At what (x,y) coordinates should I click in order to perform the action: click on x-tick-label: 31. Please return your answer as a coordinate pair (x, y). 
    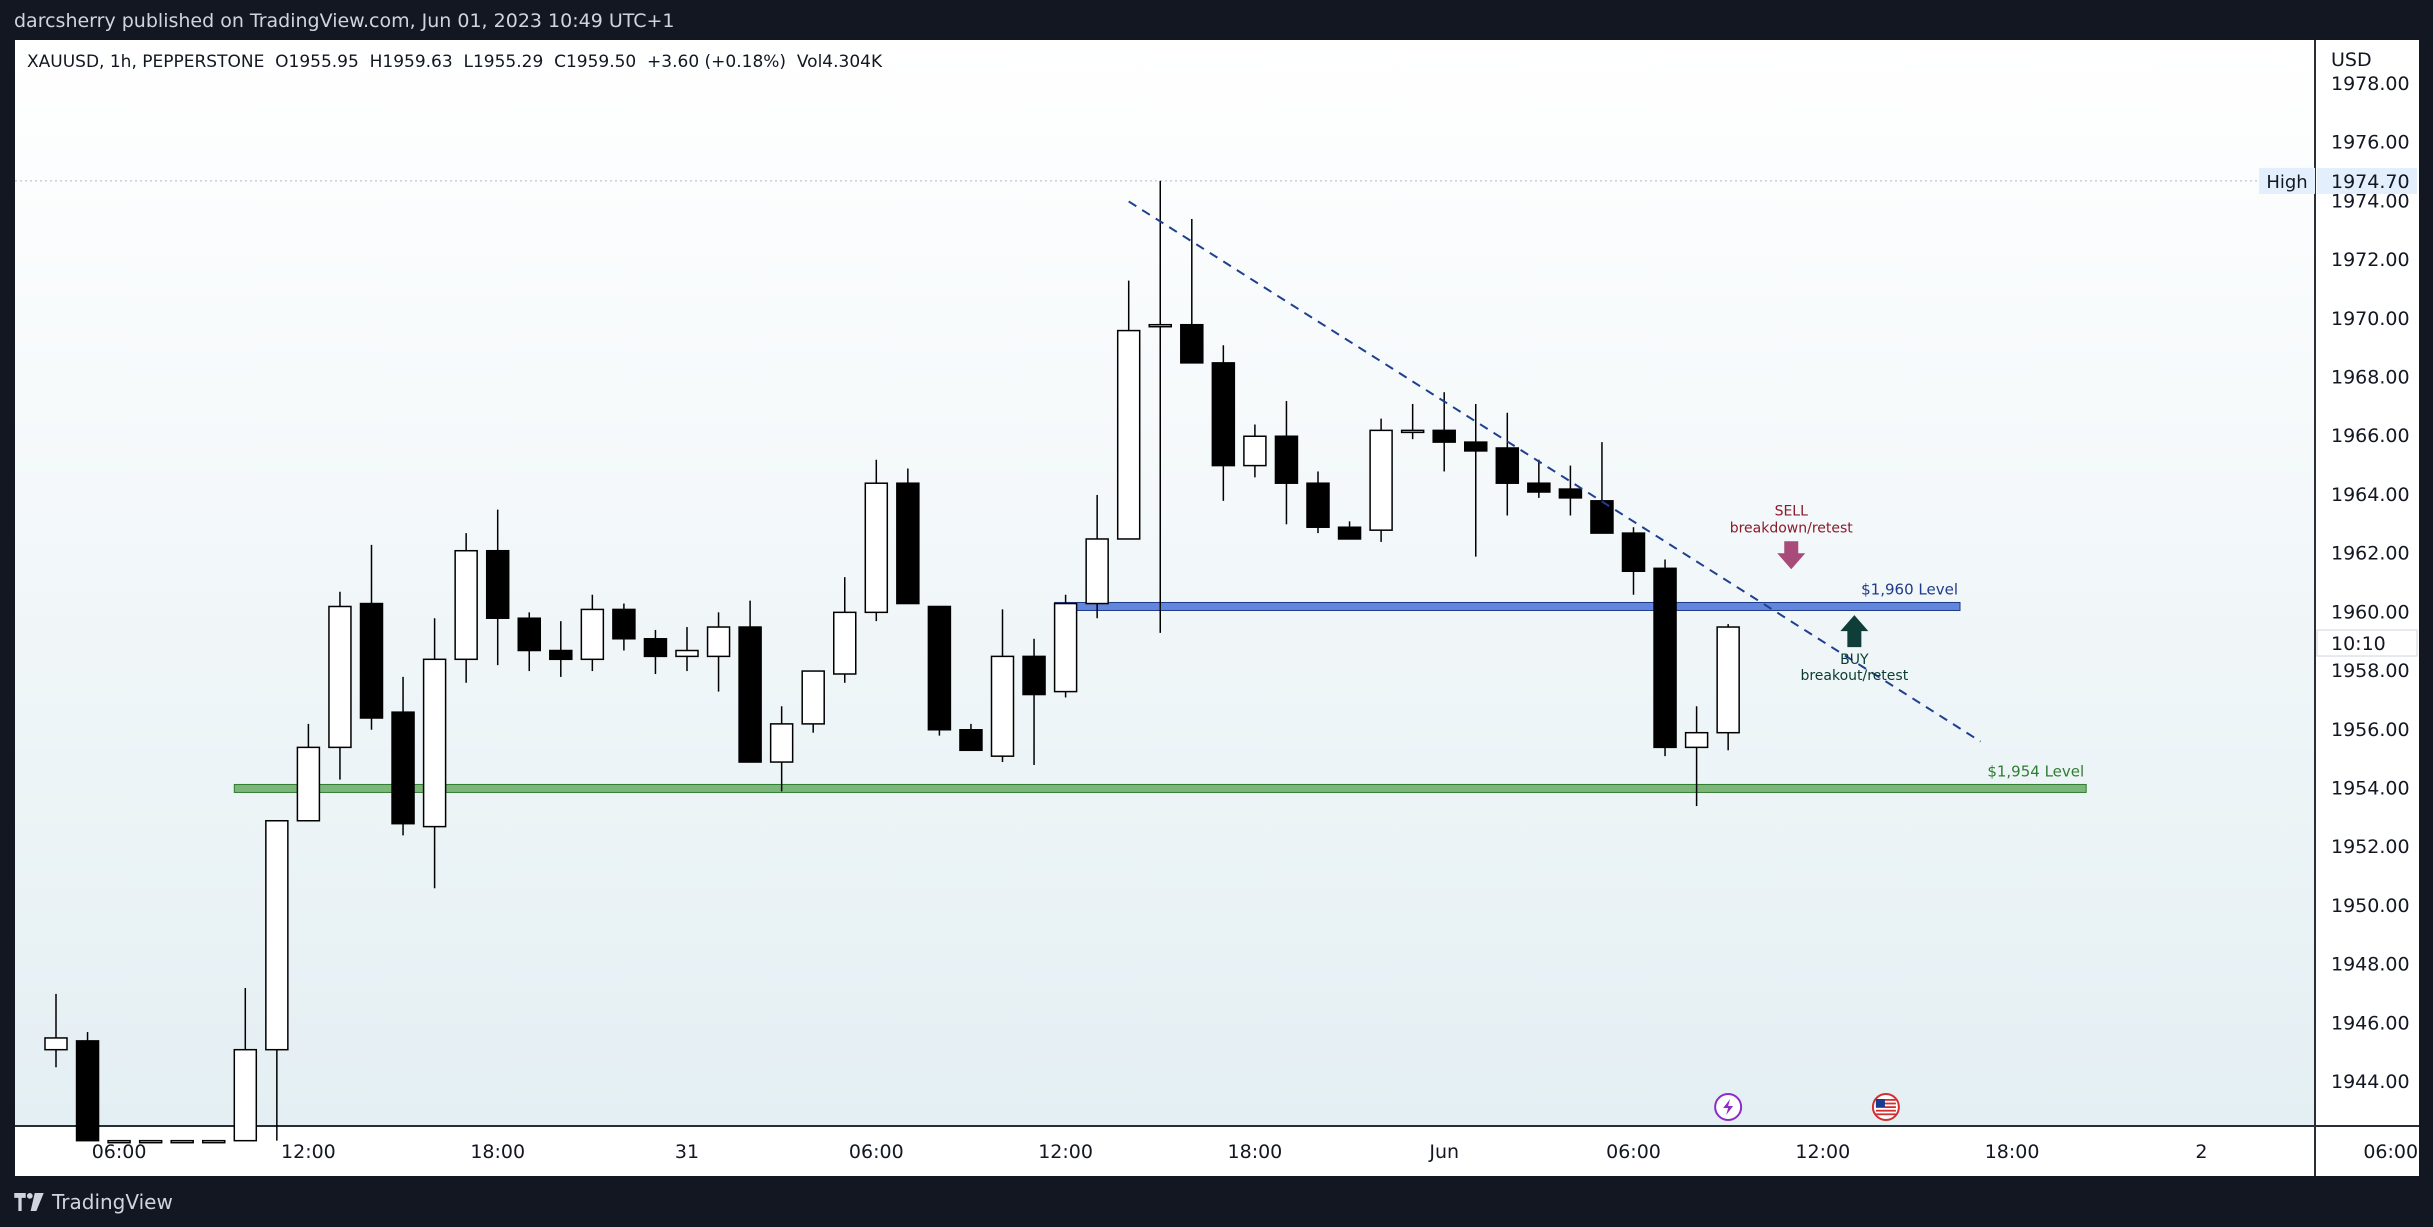
    Looking at the image, I should click on (687, 1152).